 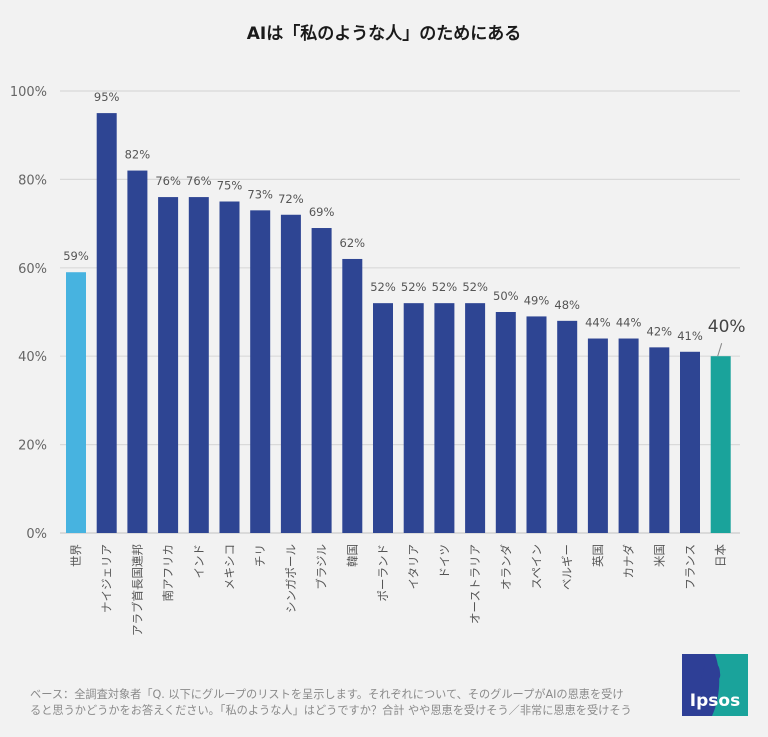 I want to click on bar-米国, so click(x=659, y=440).